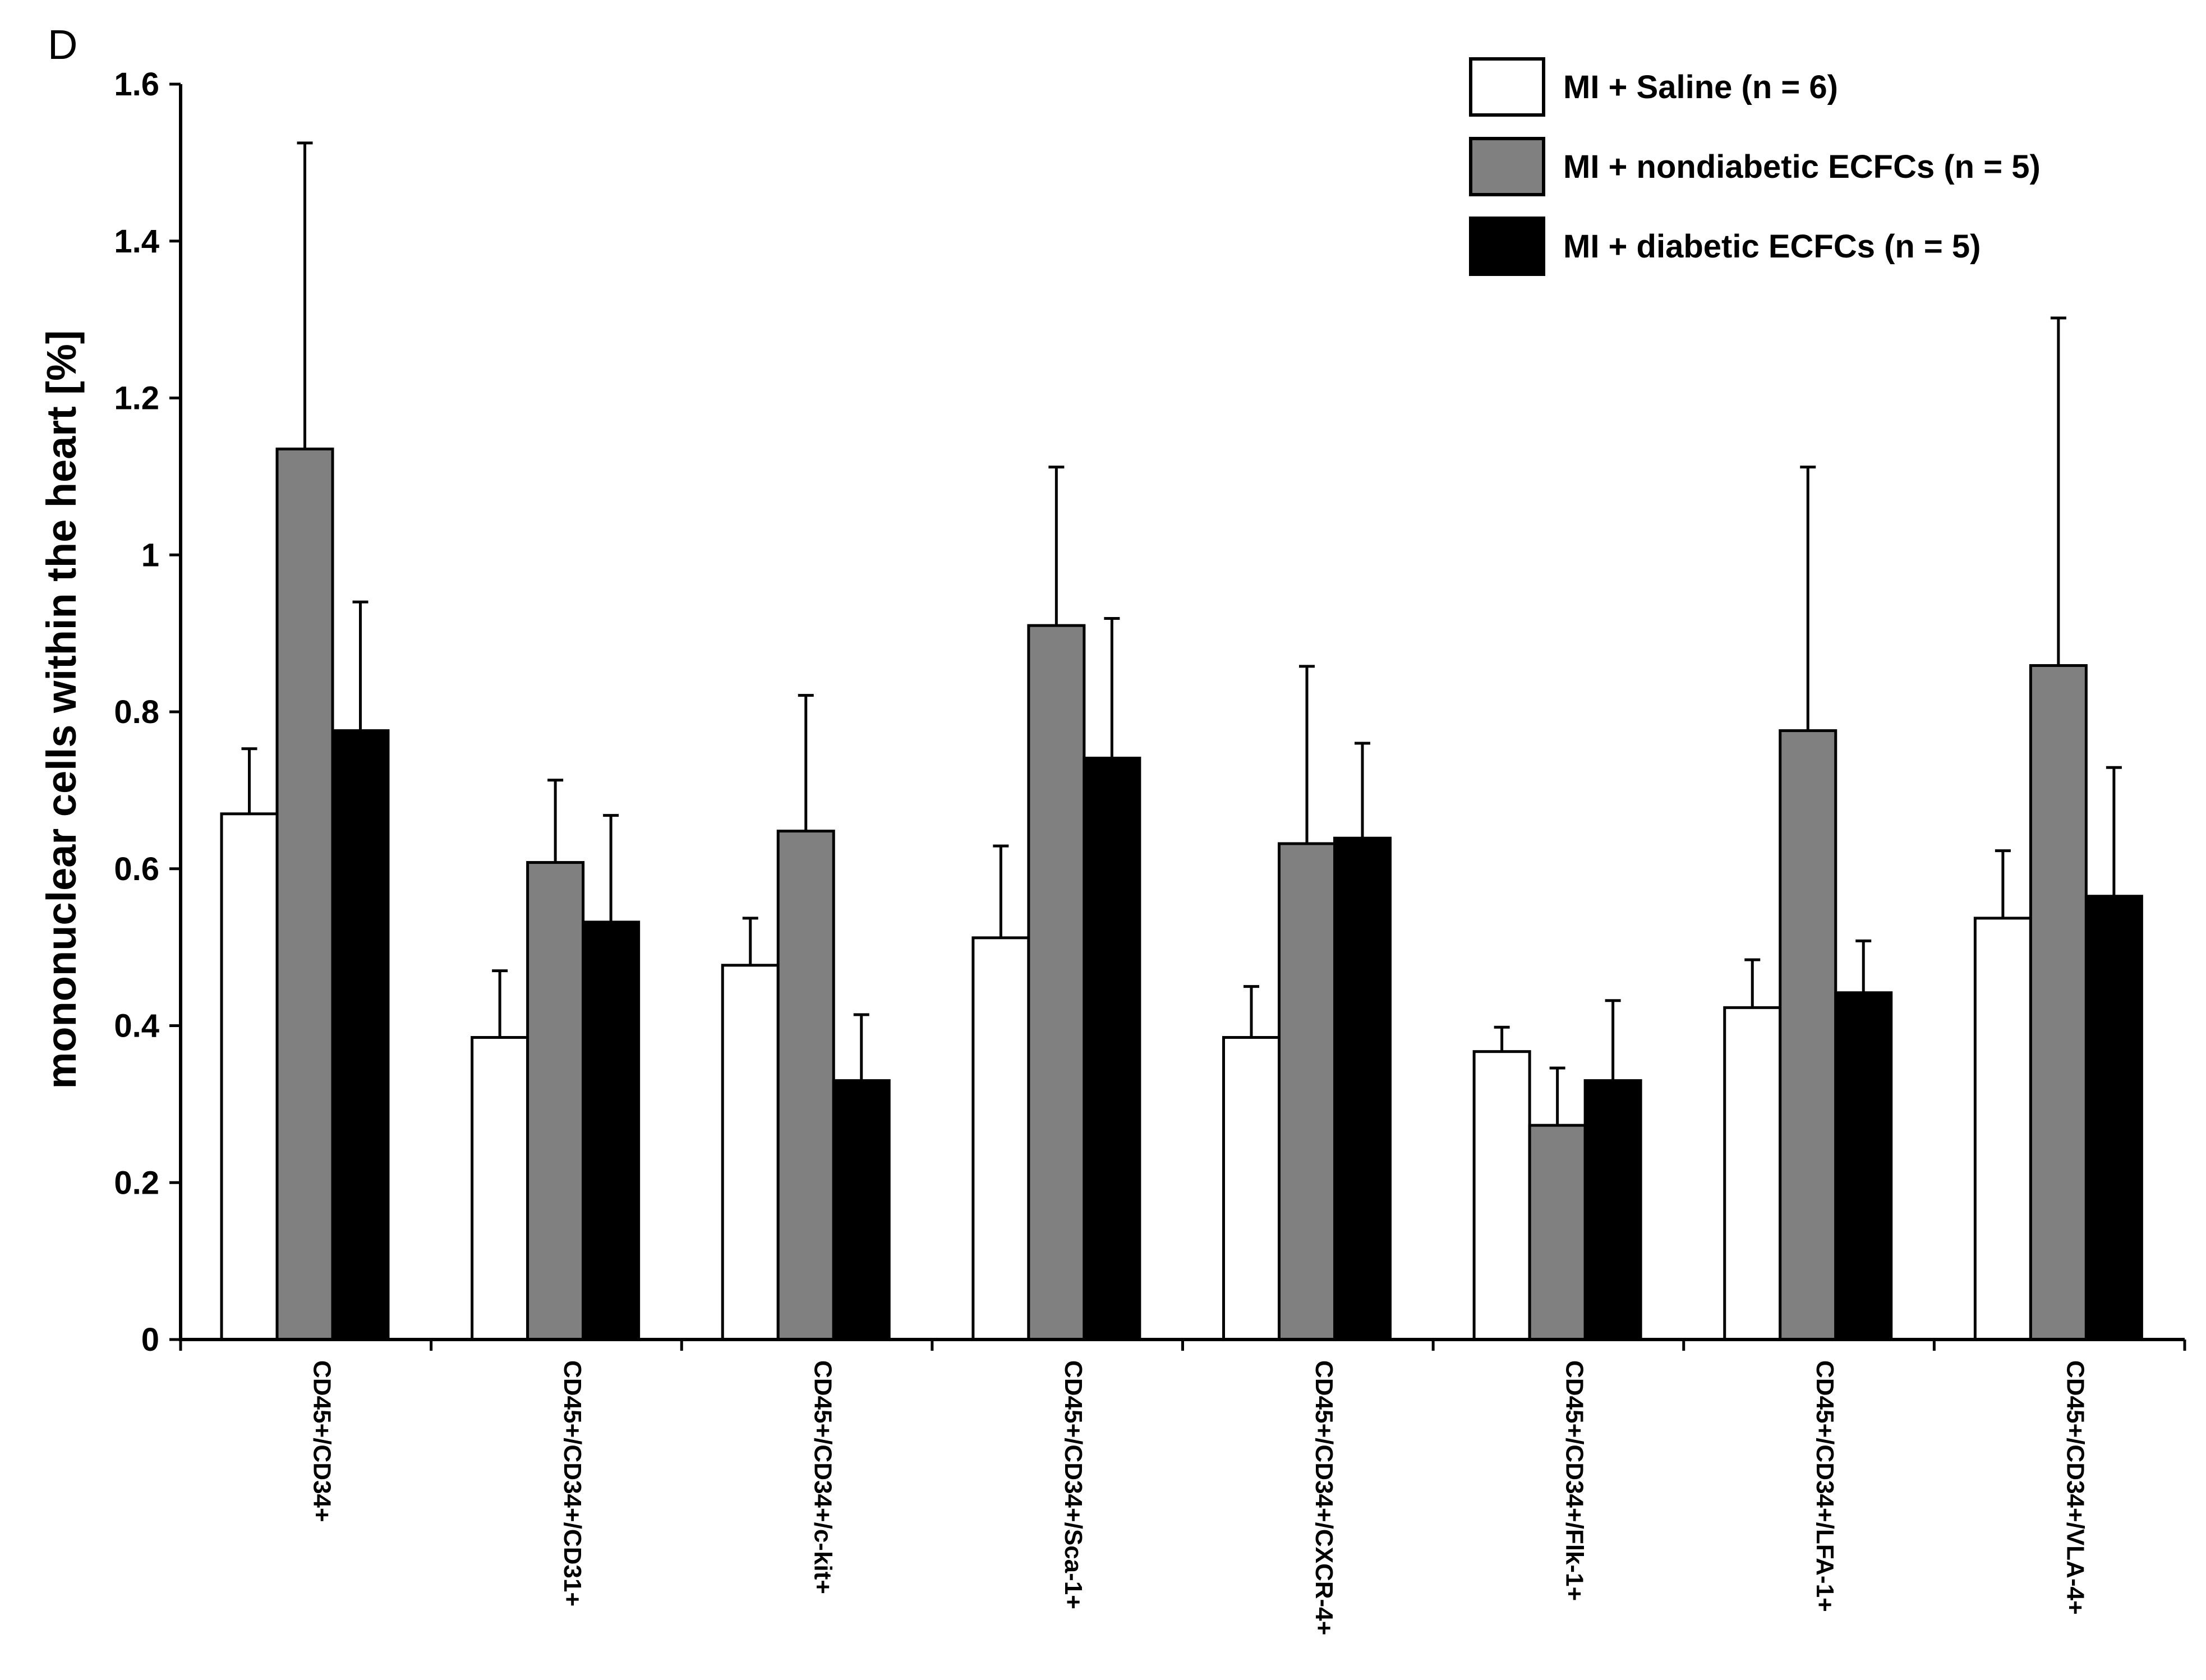 Image resolution: width=2206 pixels, height=1680 pixels. I want to click on y-ticks: 0 0.2 0.4 0.6 0.8 1 1.2 1.4 1.6, so click(147, 712).